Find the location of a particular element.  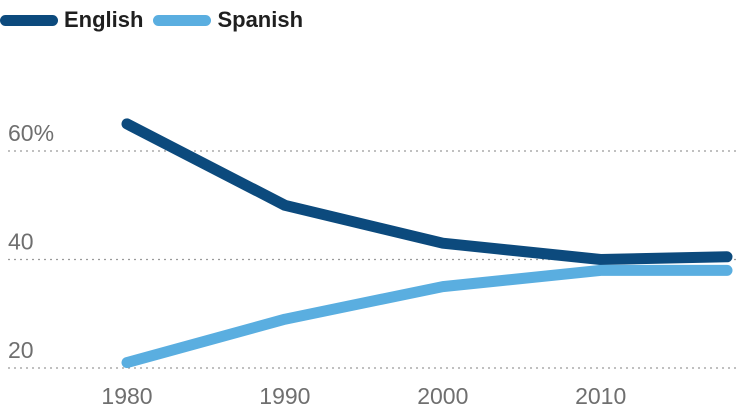

y-axis-ticks: 60% 40 20 is located at coordinates (31, 241).